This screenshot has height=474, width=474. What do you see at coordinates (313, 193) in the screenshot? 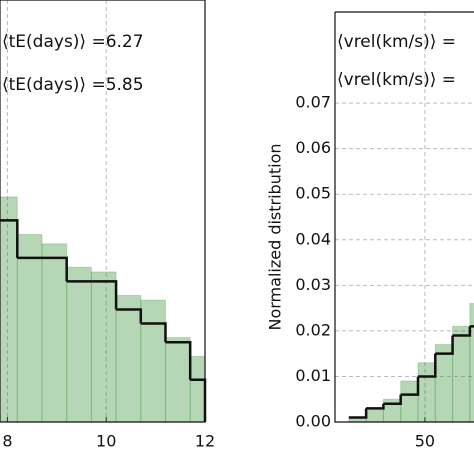
I see `y-tick-label: 0.05` at bounding box center [313, 193].